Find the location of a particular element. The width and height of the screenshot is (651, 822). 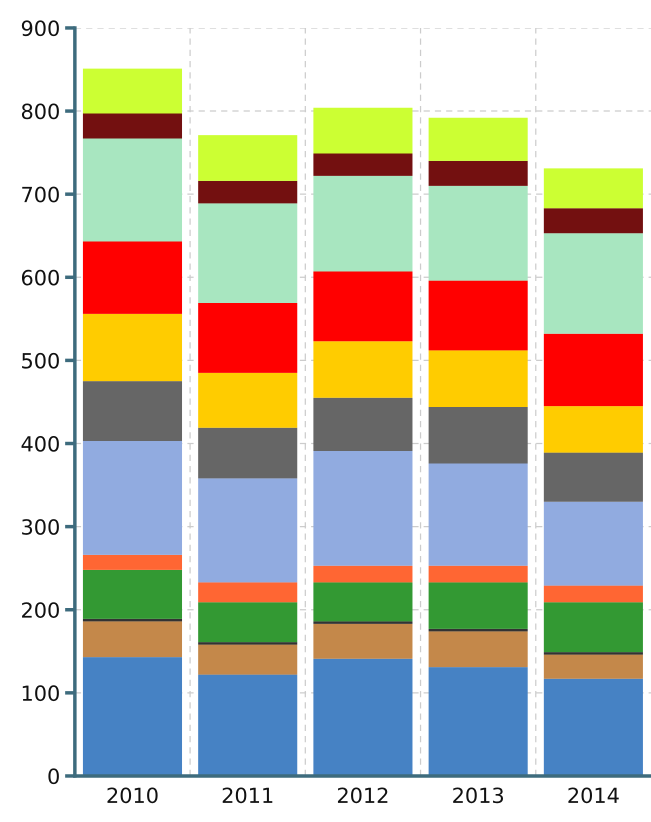

y-tick-label: 200 is located at coordinates (40, 610).